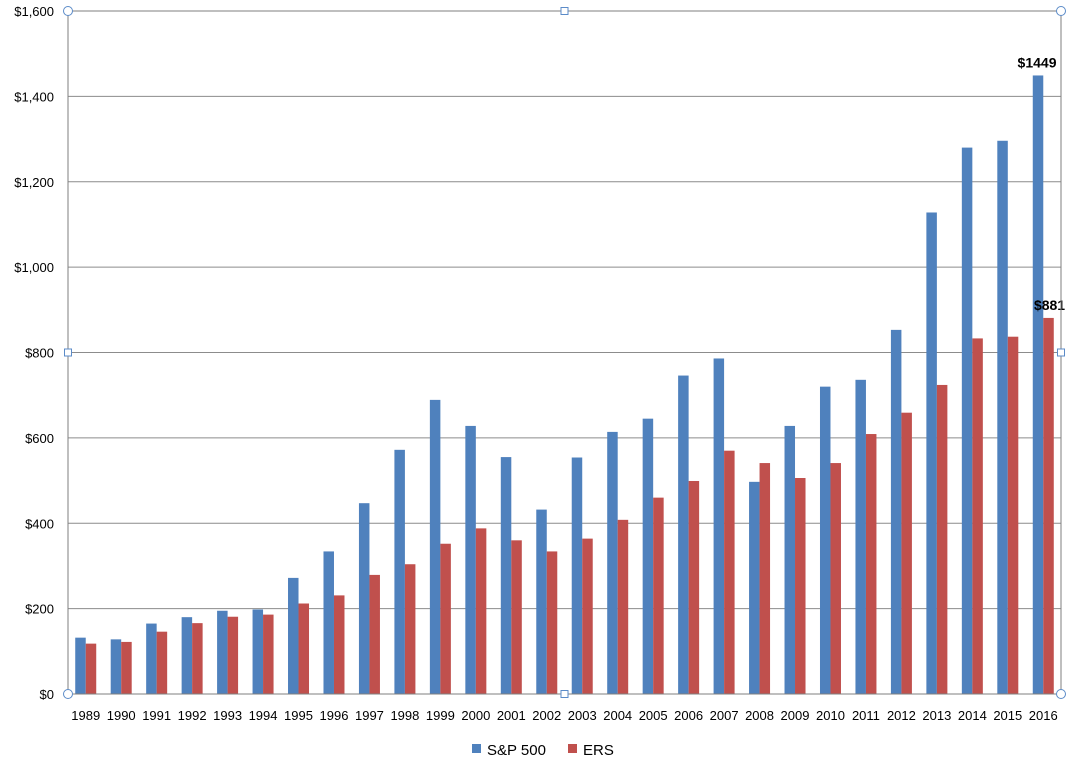 The width and height of the screenshot is (1080, 778). What do you see at coordinates (1042, 183) in the screenshot?
I see `data-annotations: $1449 $881` at bounding box center [1042, 183].